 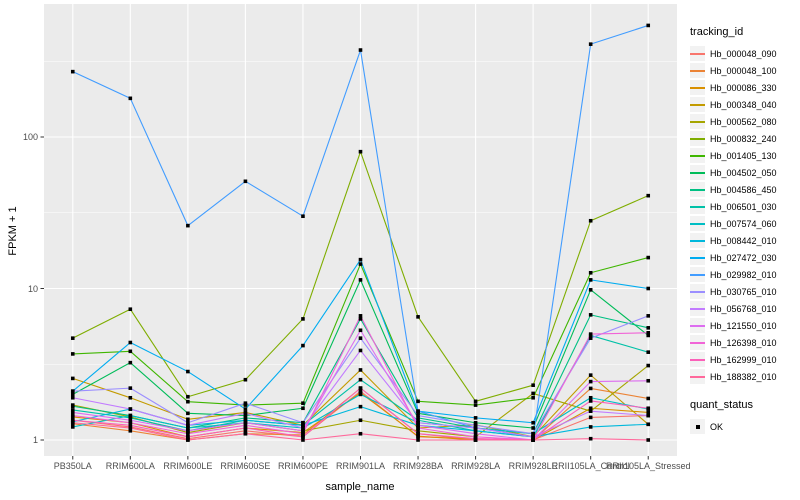 I want to click on x-tick-label: RRII105LA_Control, so click(x=590, y=466).